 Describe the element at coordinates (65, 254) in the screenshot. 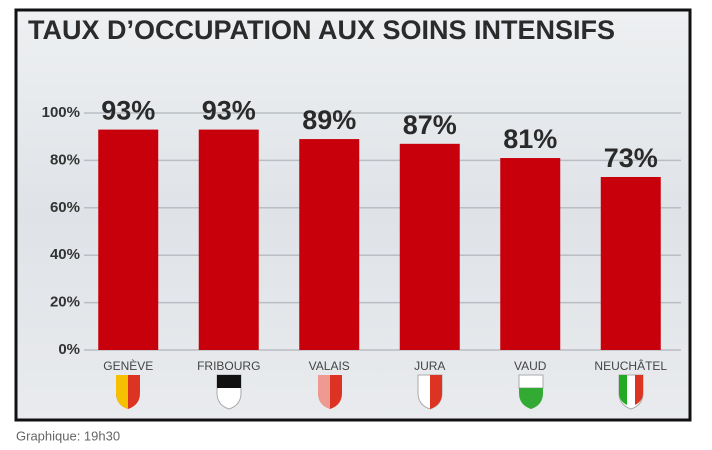

I see `y-tick-label: 40%` at that location.